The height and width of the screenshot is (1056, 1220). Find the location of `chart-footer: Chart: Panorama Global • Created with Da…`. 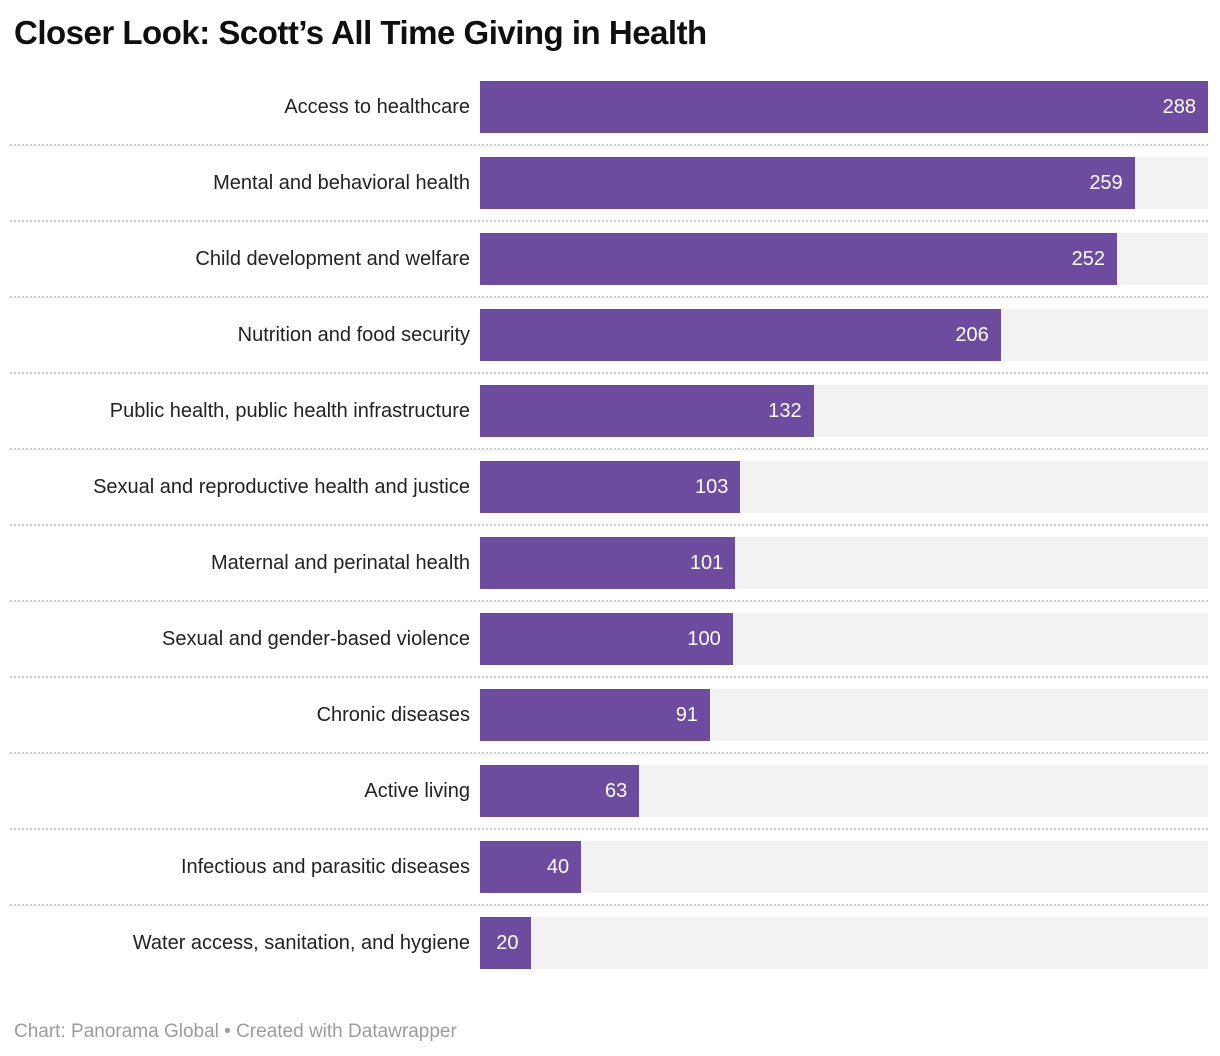

chart-footer: Chart: Panorama Global • Created with Da… is located at coordinates (235, 1031).